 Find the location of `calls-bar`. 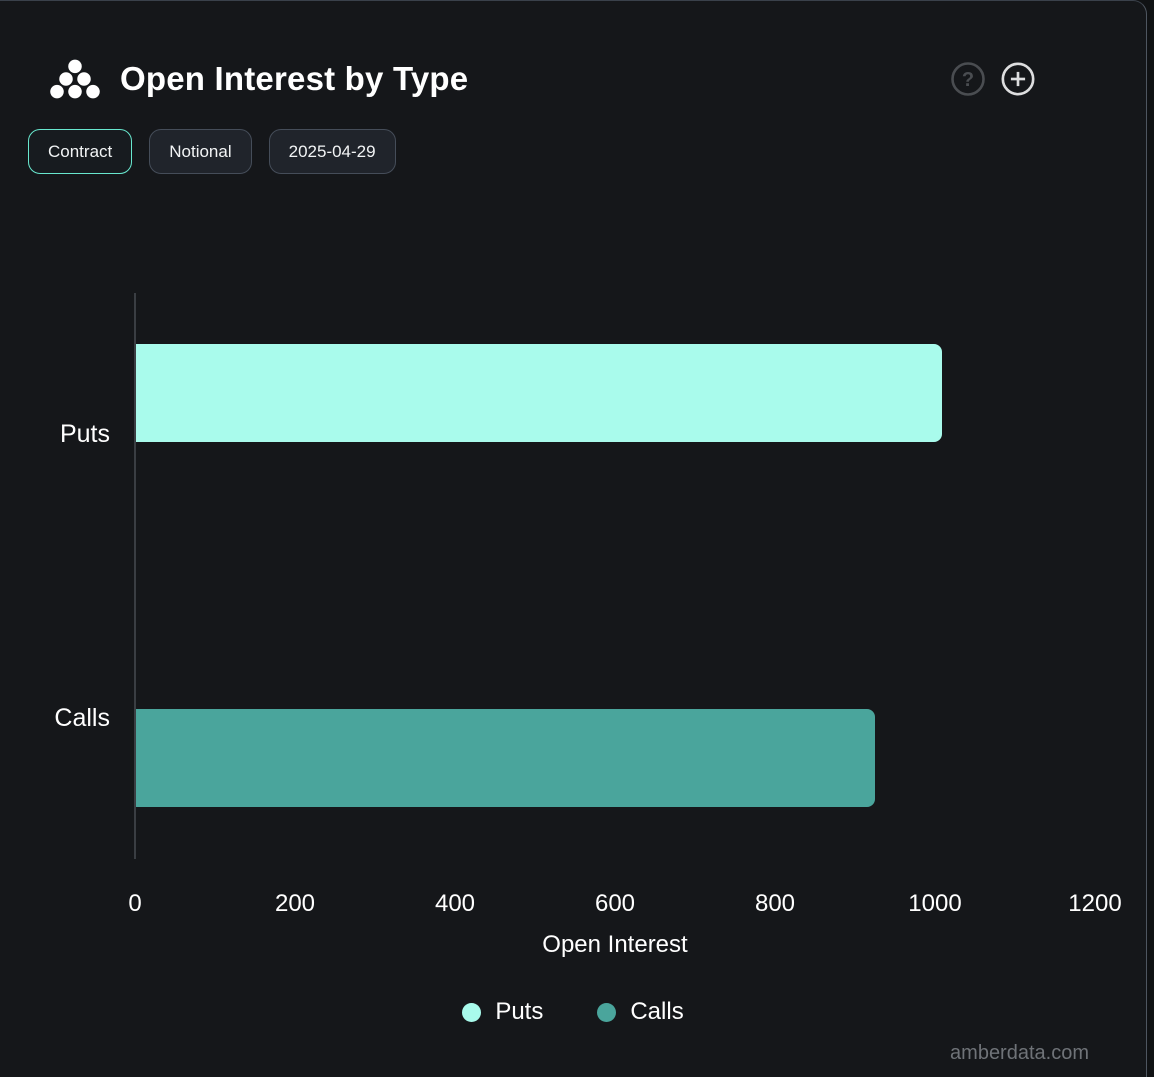

calls-bar is located at coordinates (506, 758).